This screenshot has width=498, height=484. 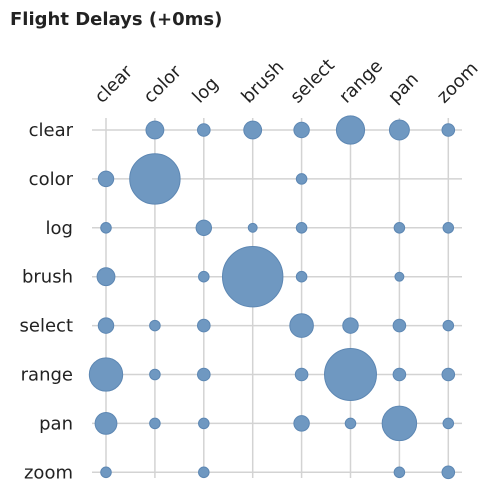 I want to click on dot-log-select, so click(x=301, y=228).